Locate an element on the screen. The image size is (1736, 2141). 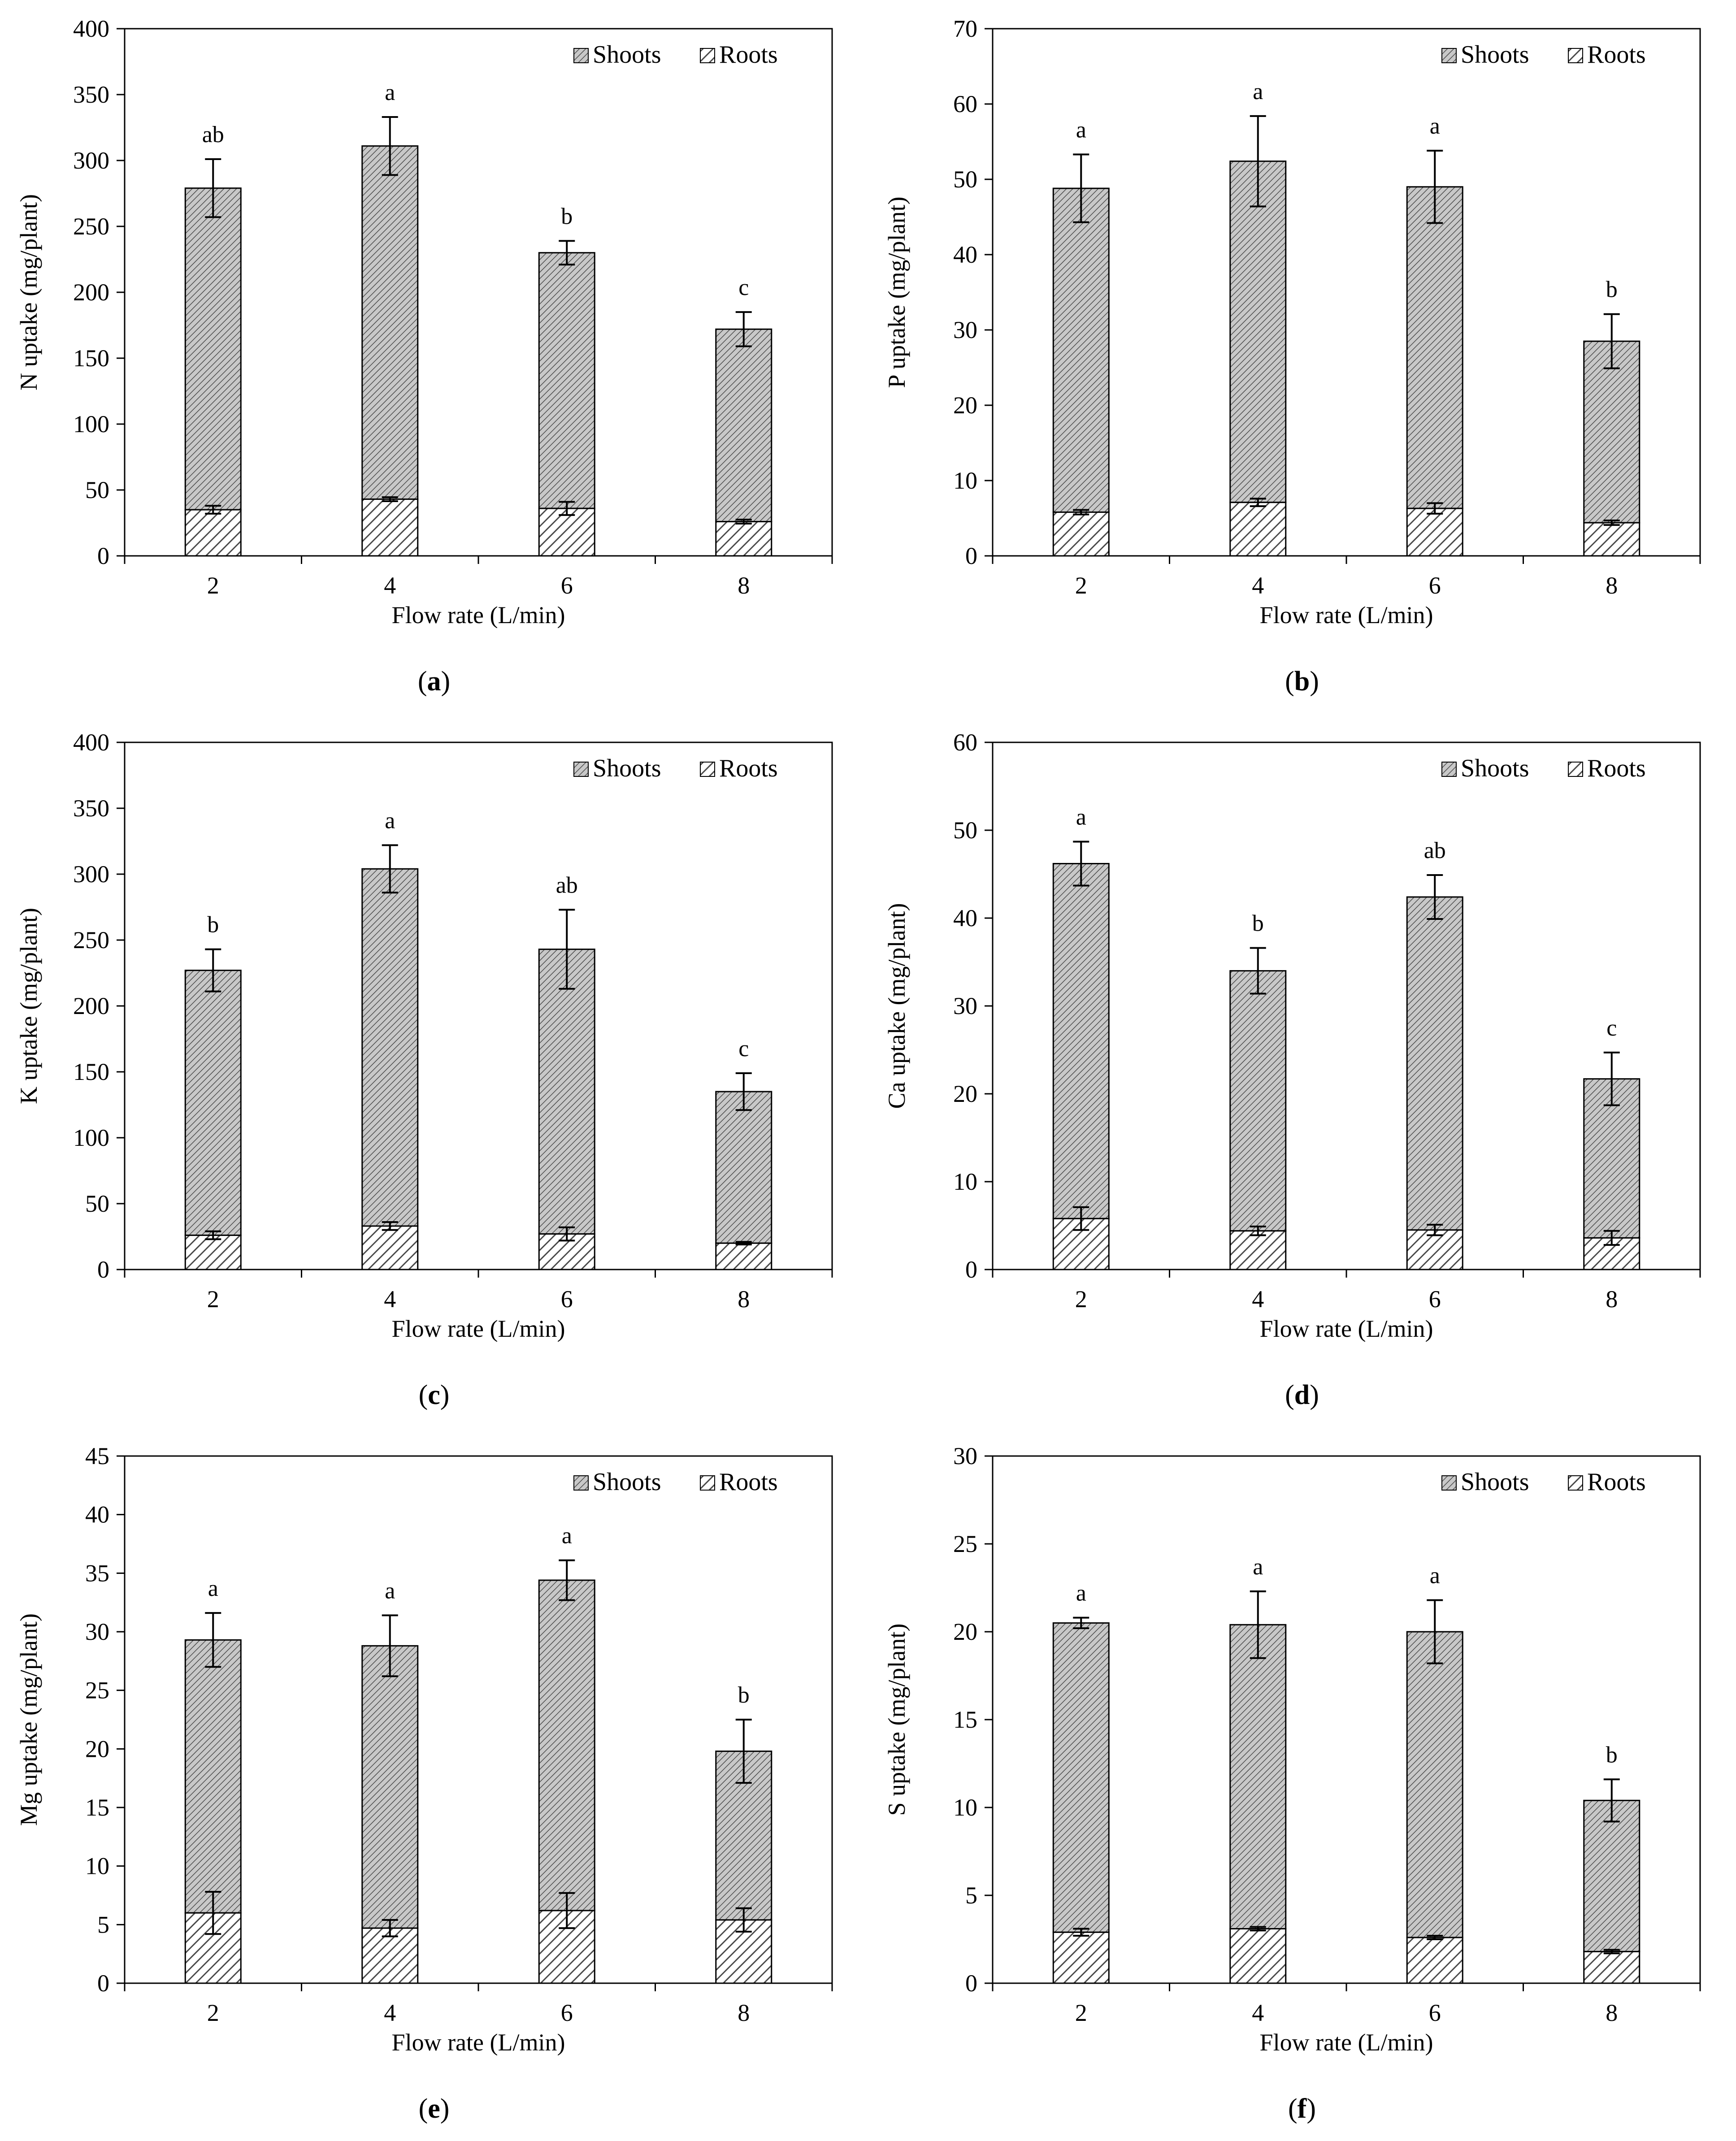
panel-caption: (d) is located at coordinates (1302, 1395).